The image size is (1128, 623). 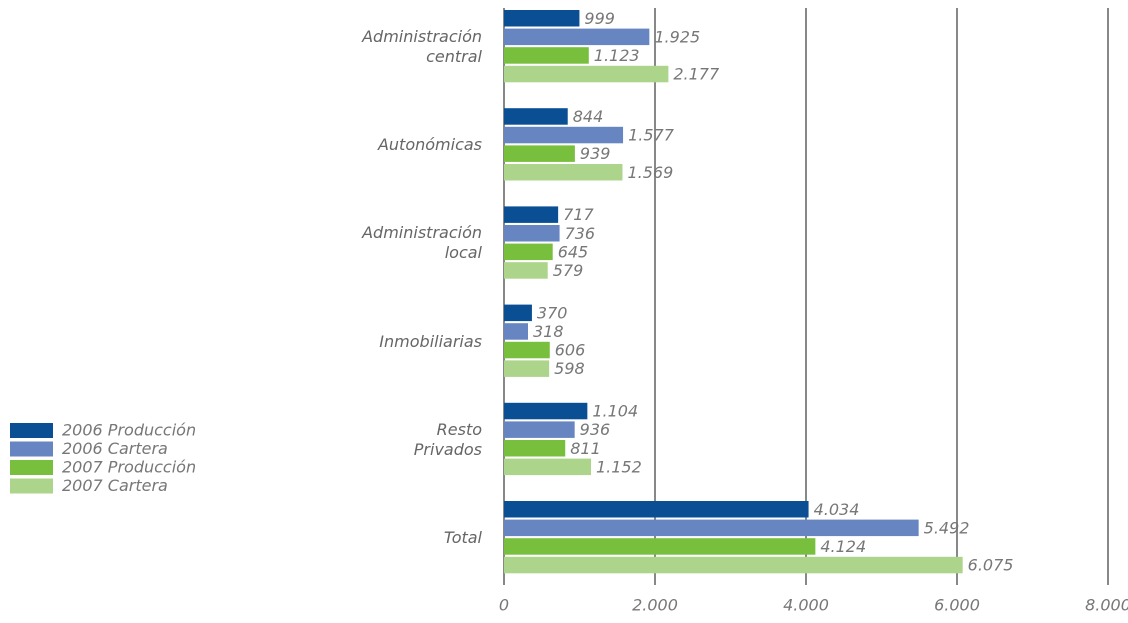 What do you see at coordinates (430, 341) in the screenshot?
I see `category-label: Inmobiliarias` at bounding box center [430, 341].